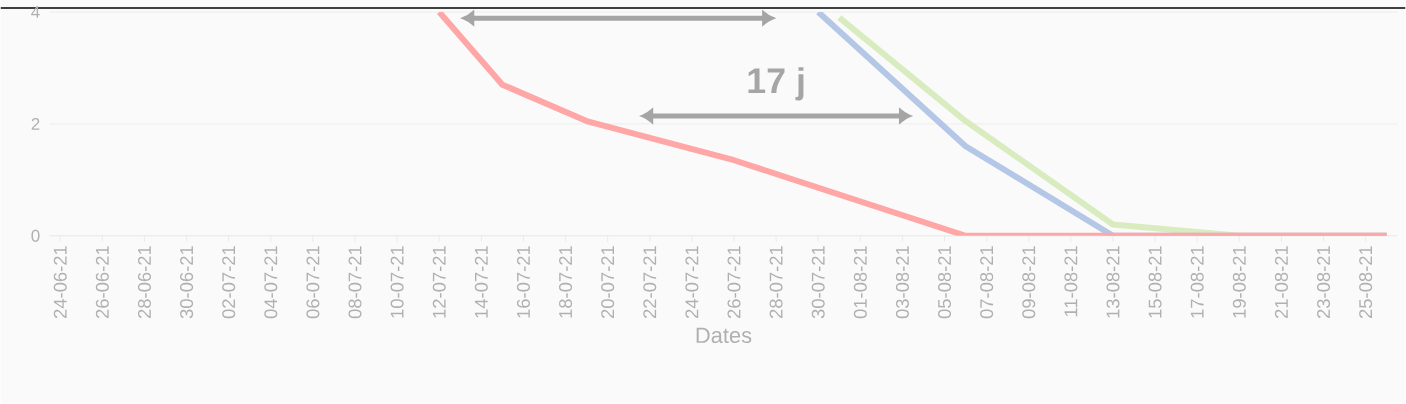 The height and width of the screenshot is (404, 1406). I want to click on x-tick-label: 26-06-21, so click(102, 282).